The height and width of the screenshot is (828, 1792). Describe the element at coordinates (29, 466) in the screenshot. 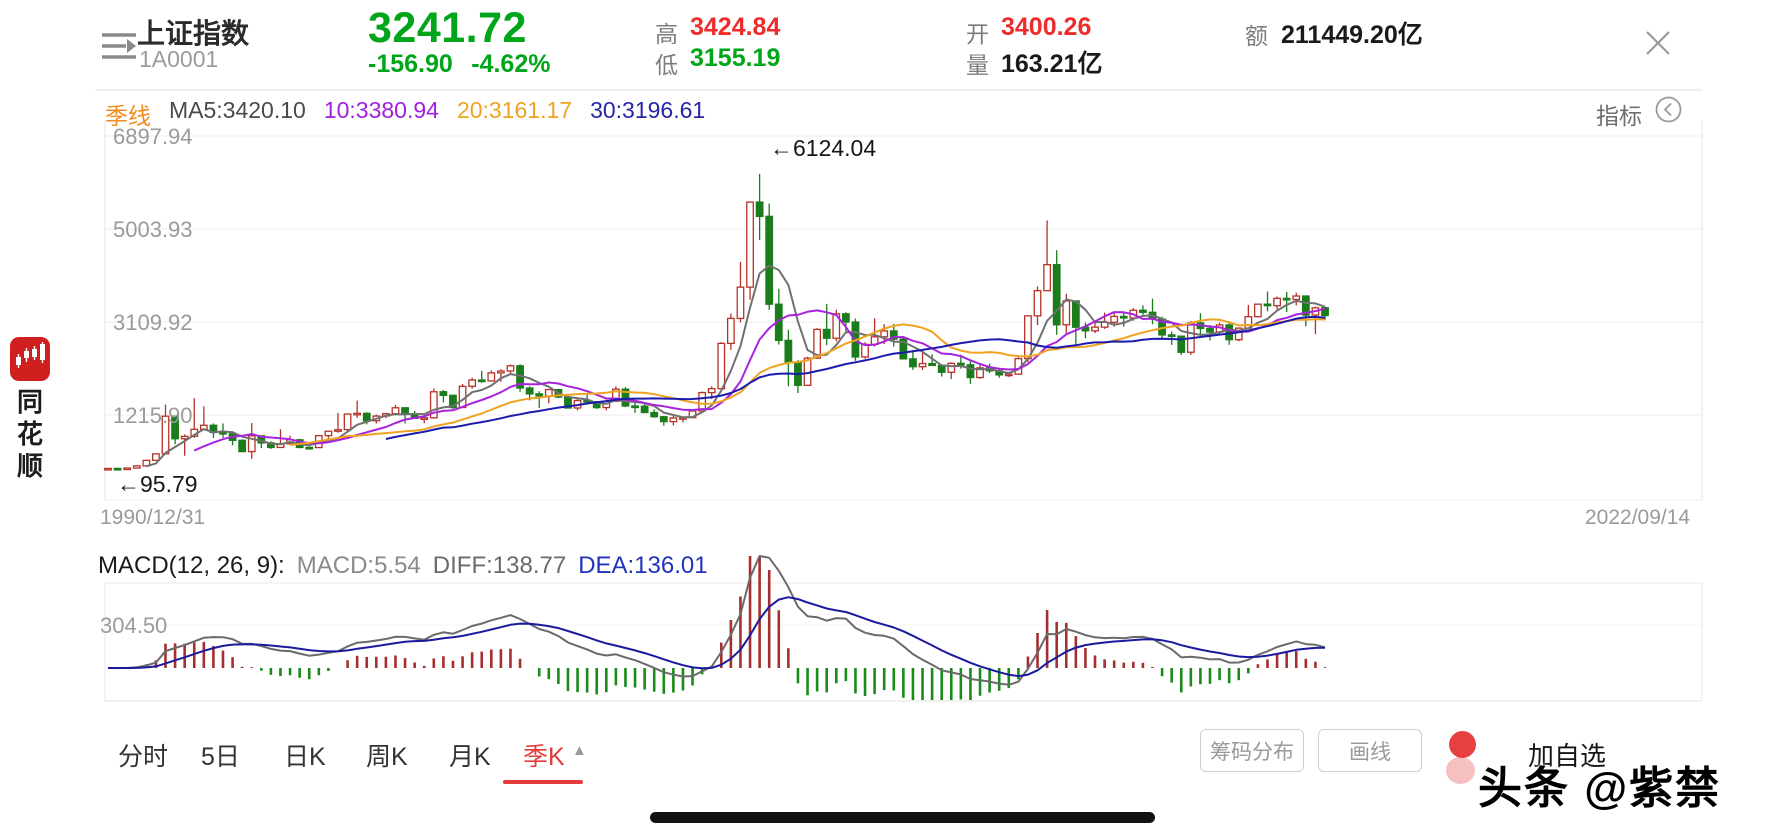

I see `brand-char: 顺` at that location.